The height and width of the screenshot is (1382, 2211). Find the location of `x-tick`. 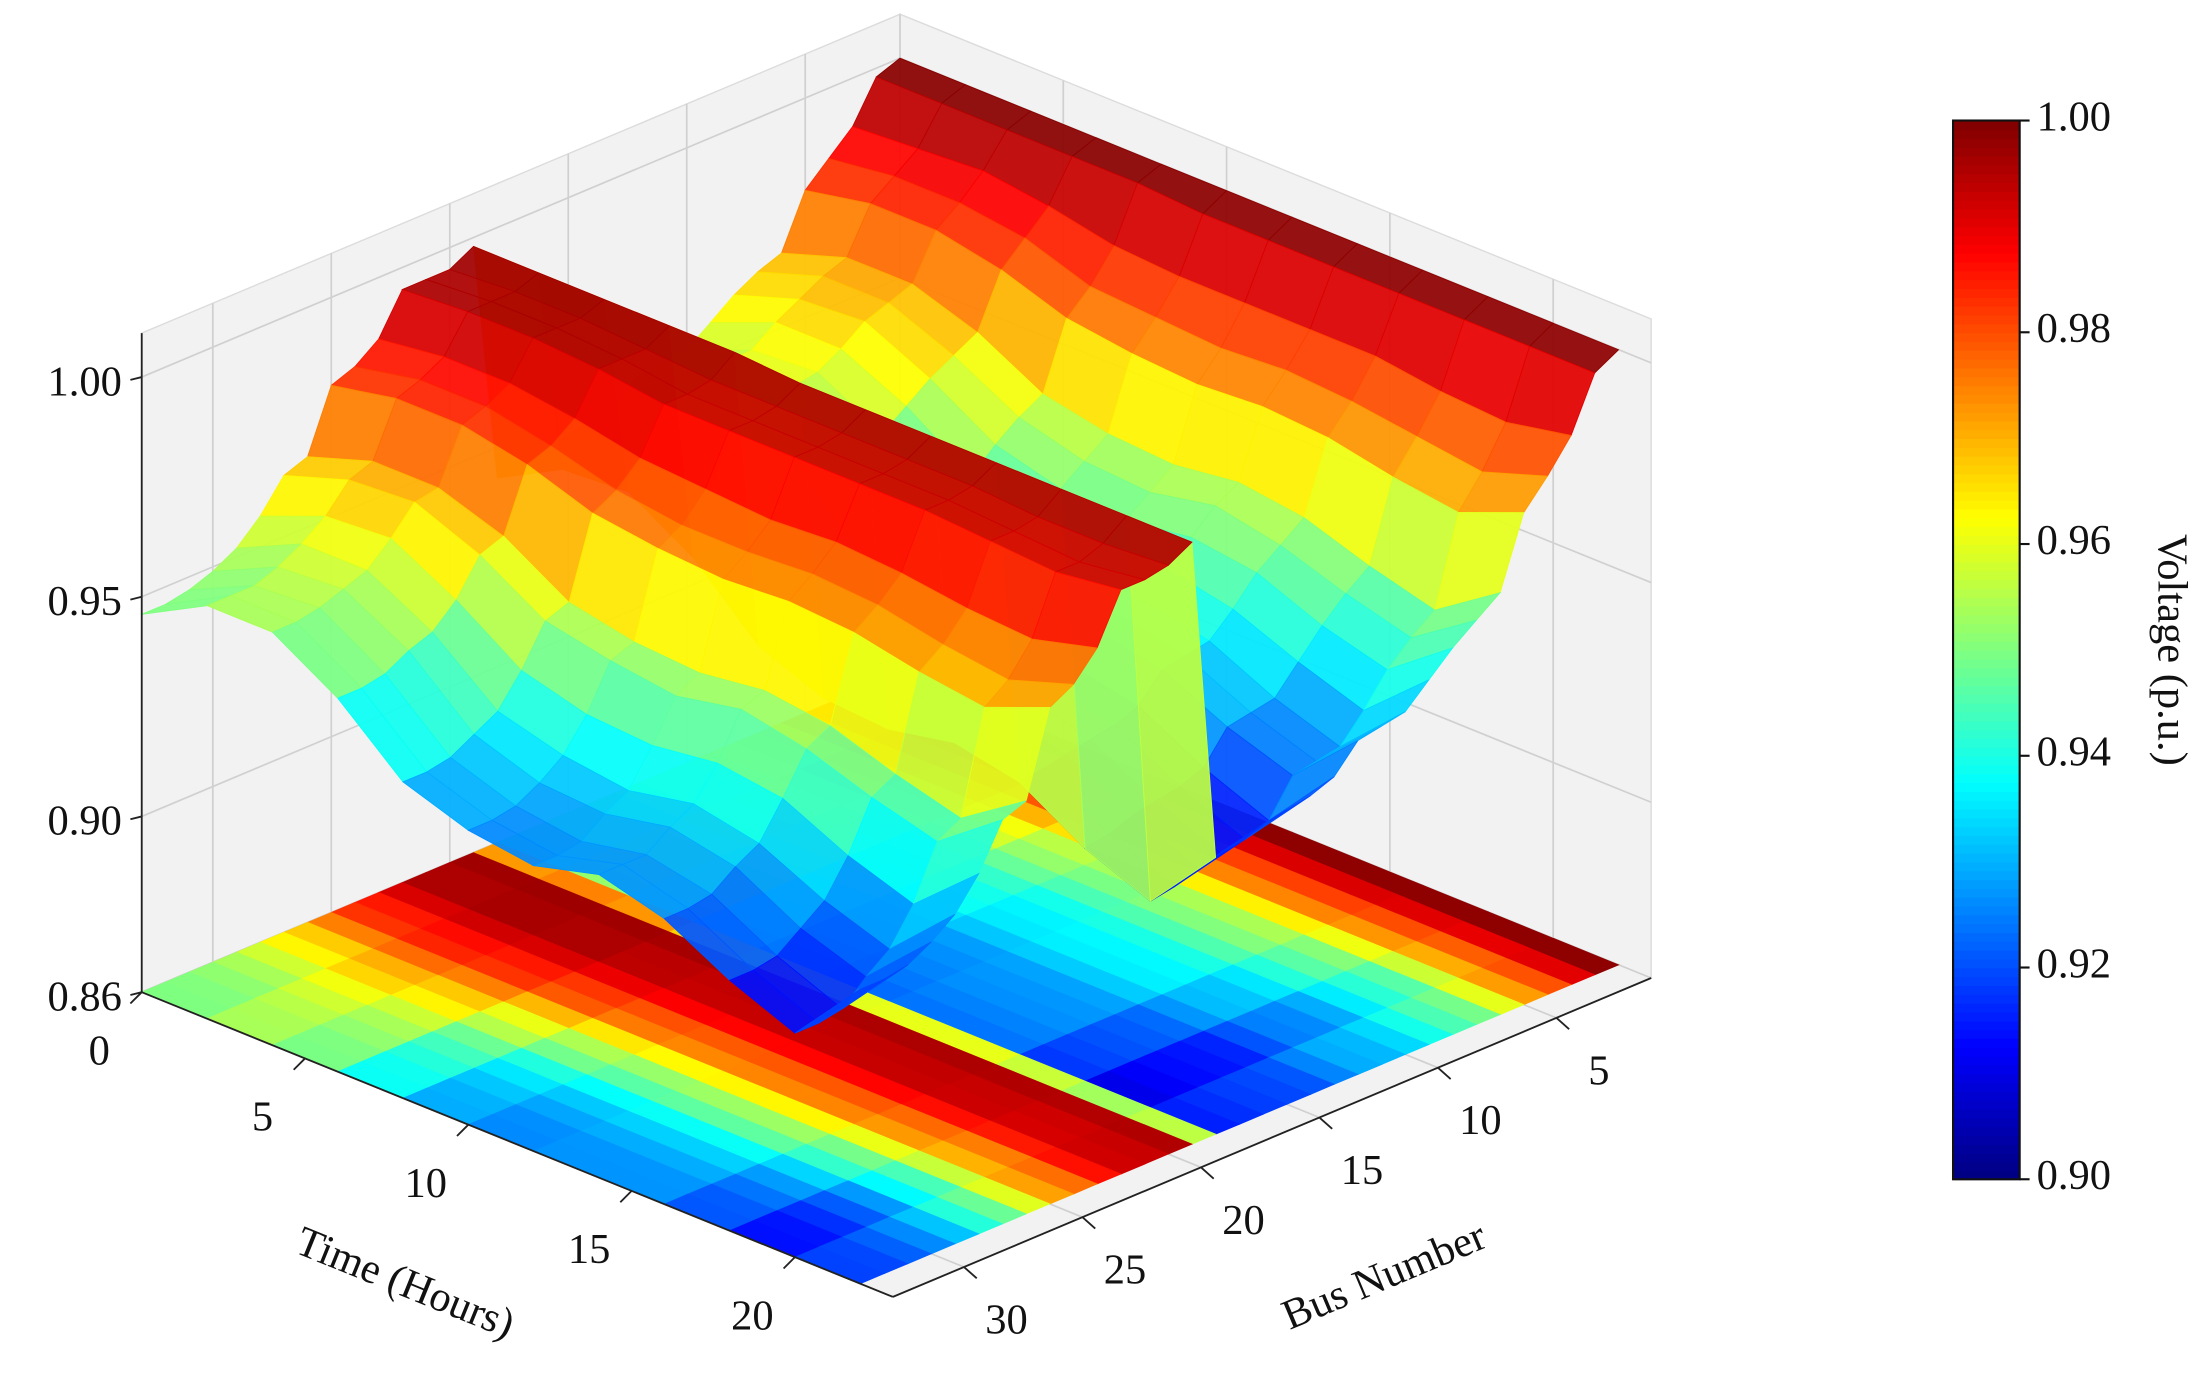

x-tick is located at coordinates (299, 1064).